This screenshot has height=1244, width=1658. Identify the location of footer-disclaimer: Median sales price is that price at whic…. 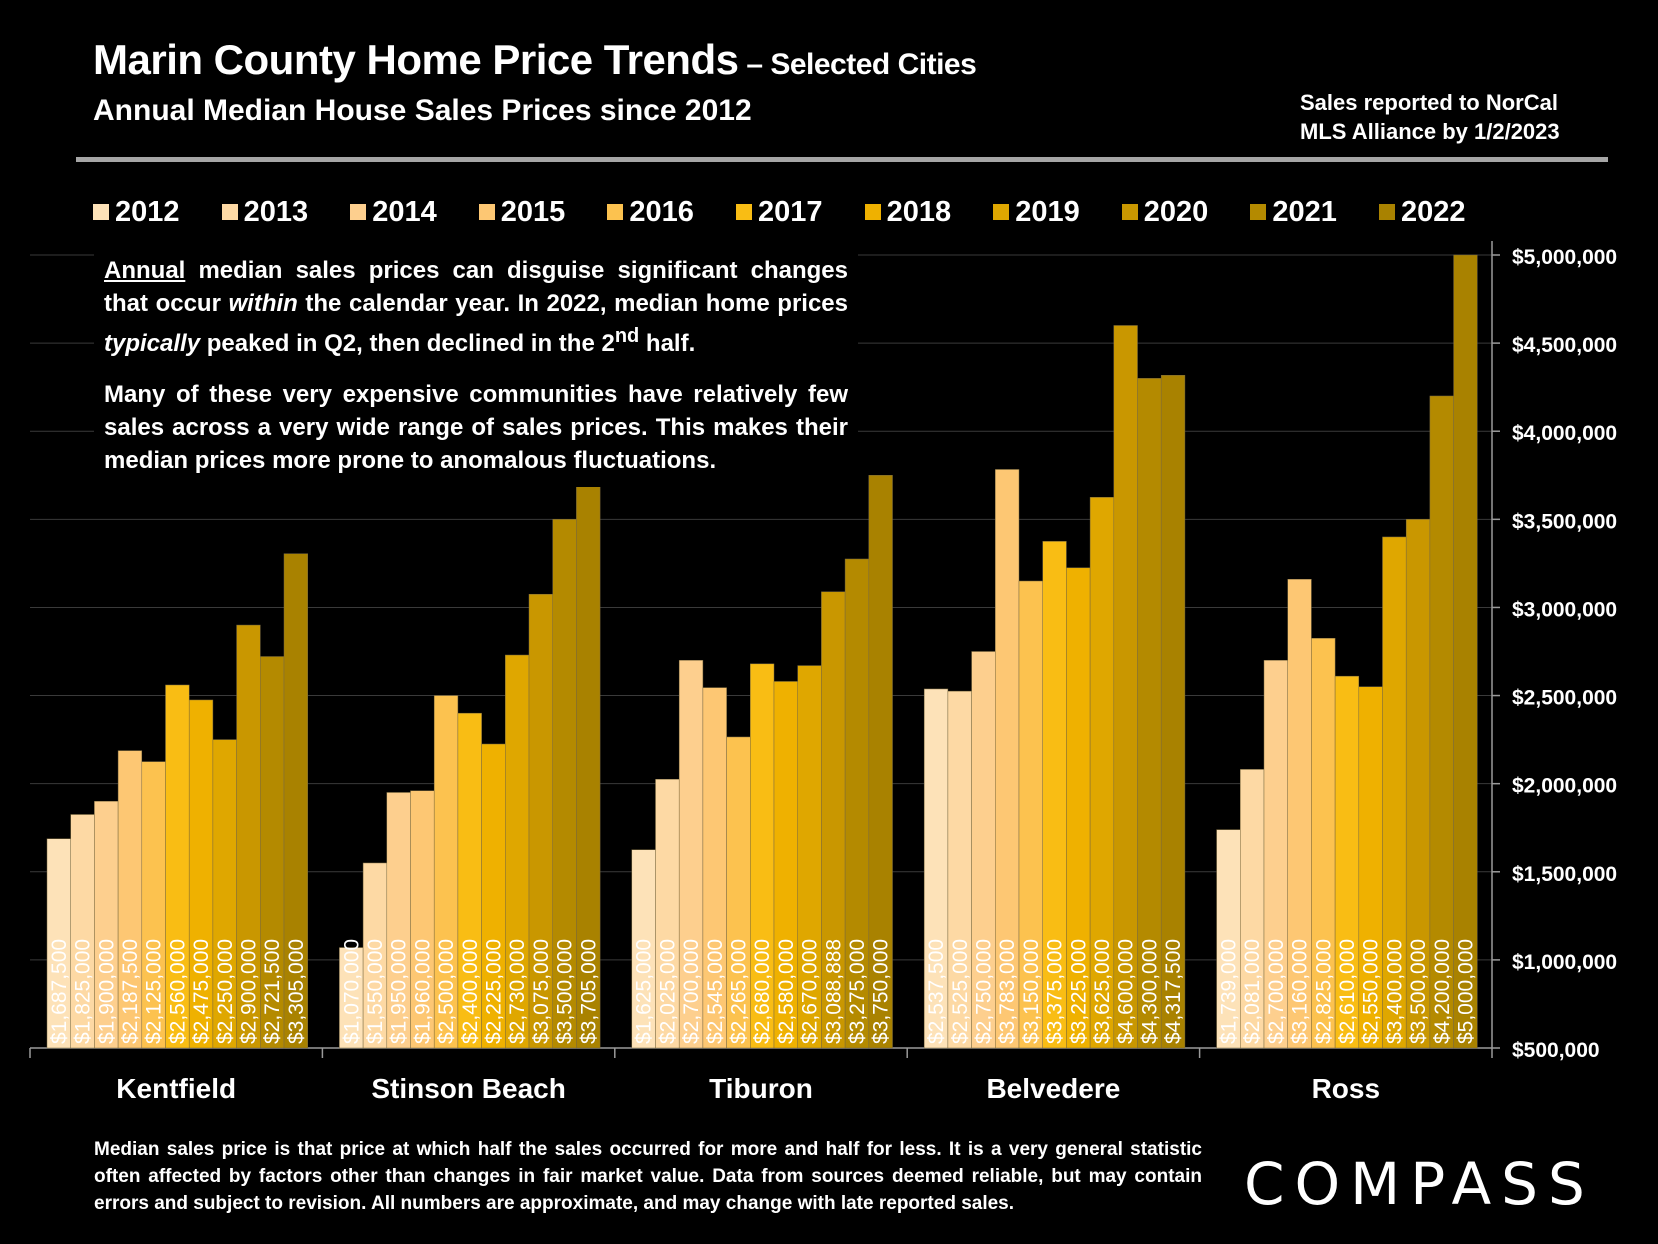
(648, 1176).